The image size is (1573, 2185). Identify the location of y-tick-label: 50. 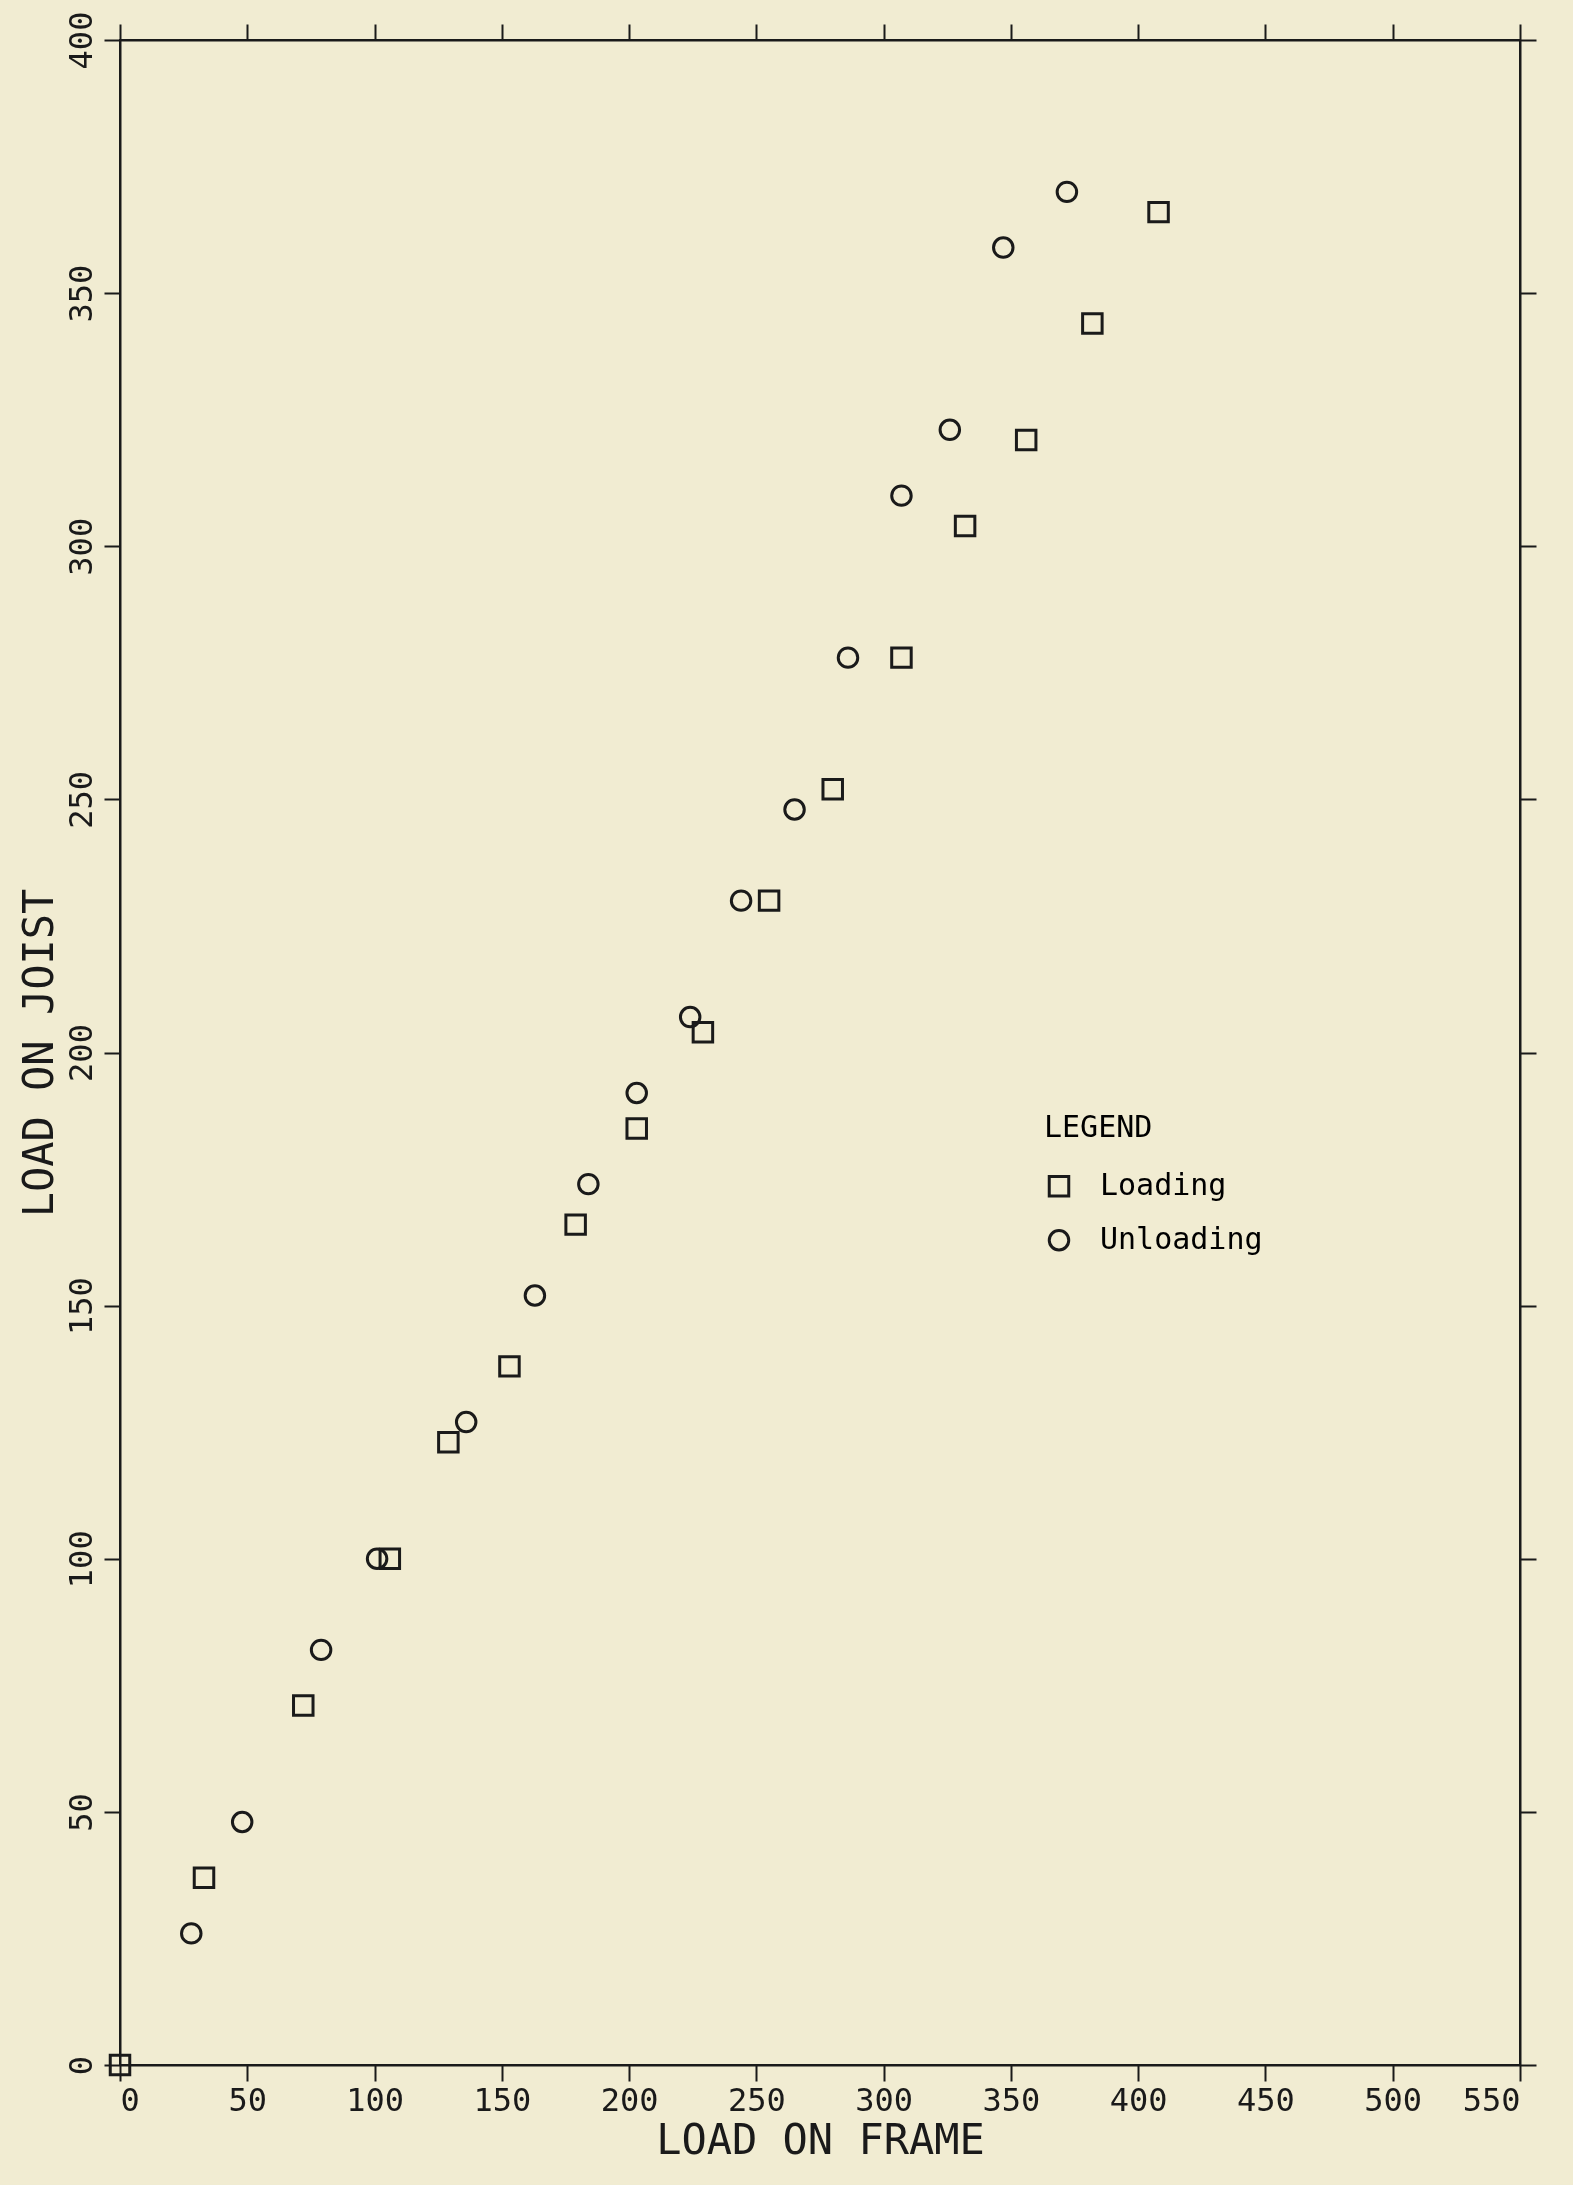
(80, 1812).